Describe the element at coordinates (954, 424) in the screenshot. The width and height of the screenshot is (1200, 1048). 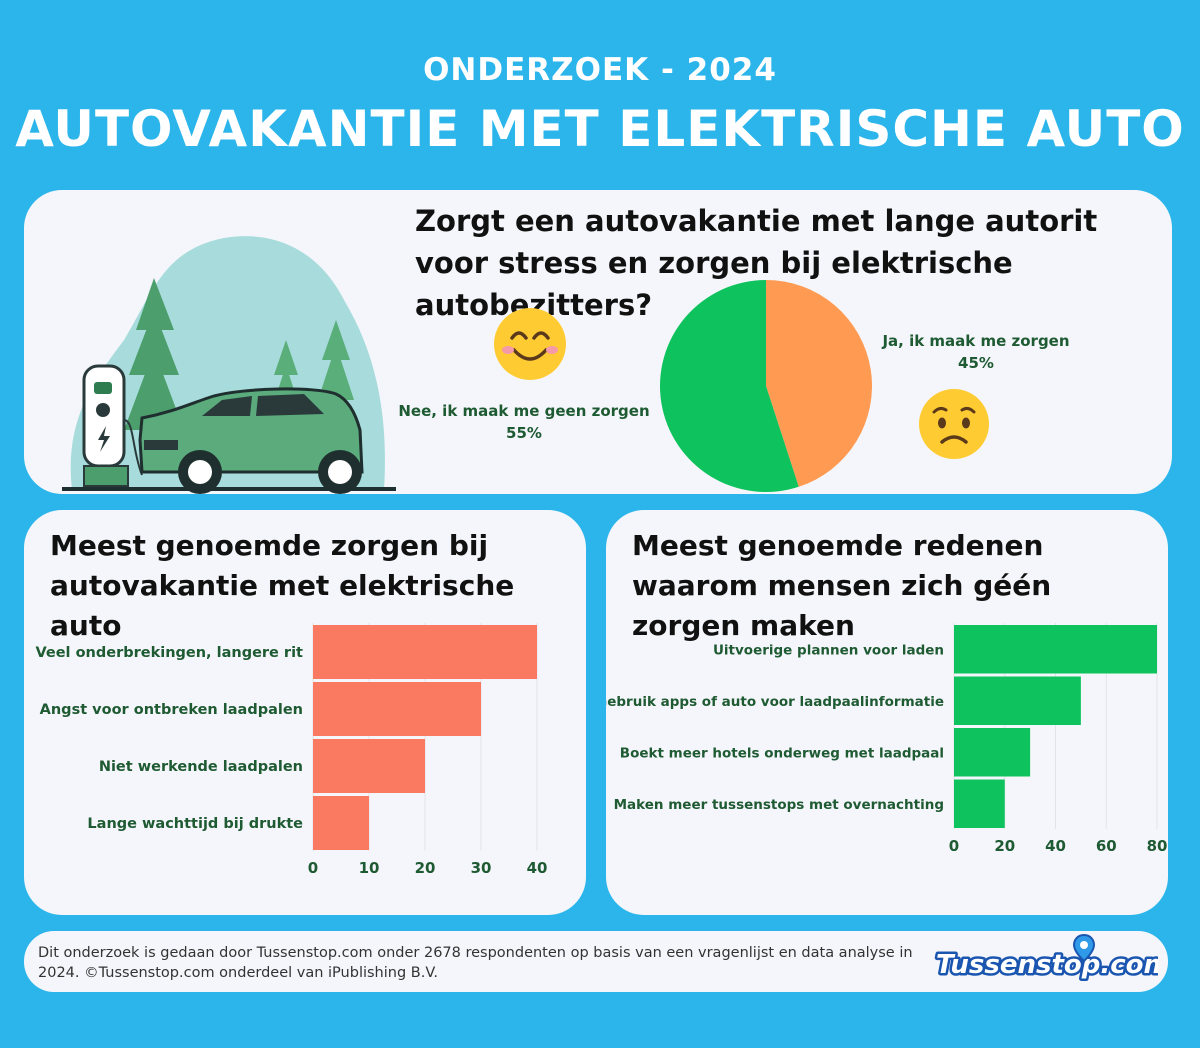
I see `worried-face-icon` at that location.